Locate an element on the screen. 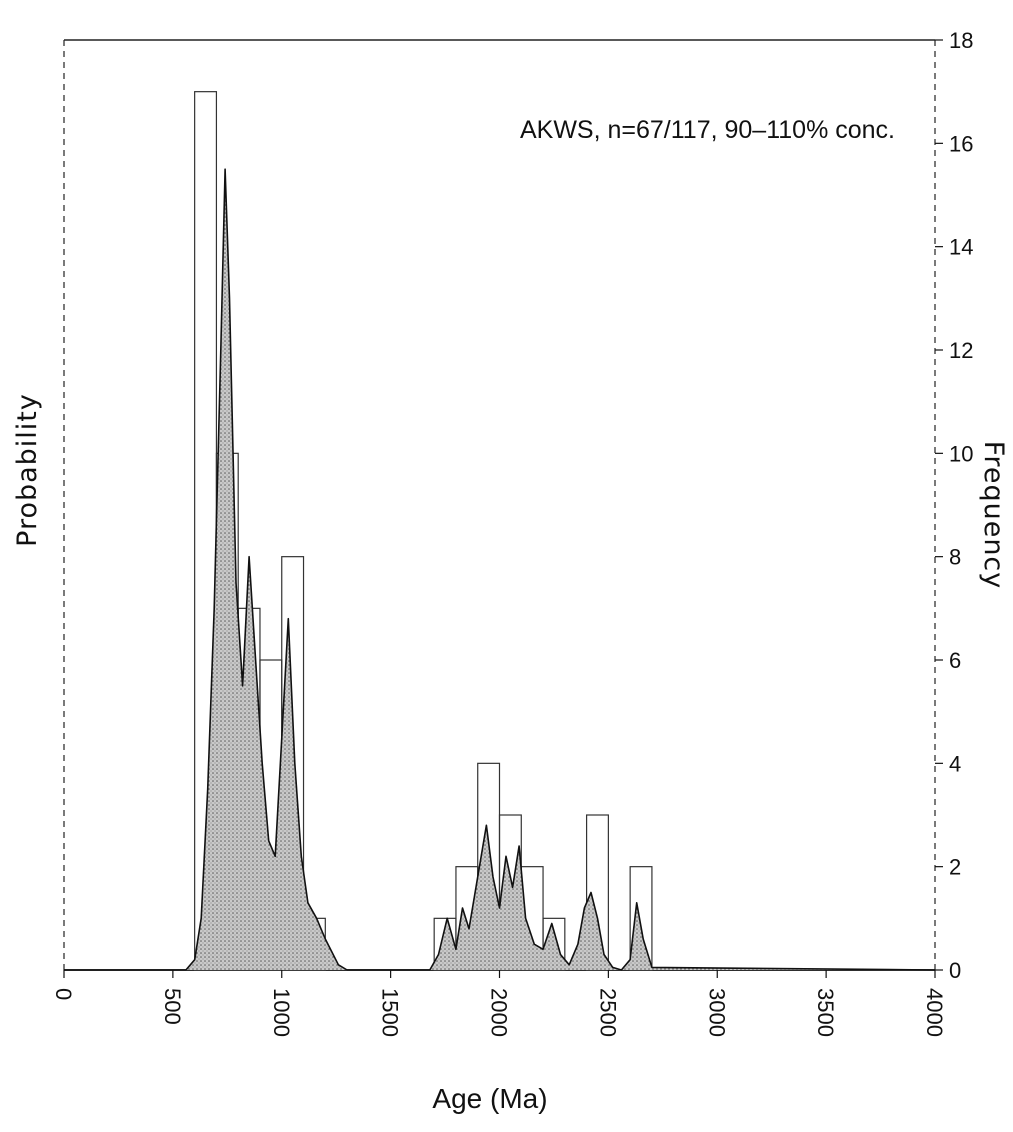  y-tick-label: 8 is located at coordinates (955, 557).